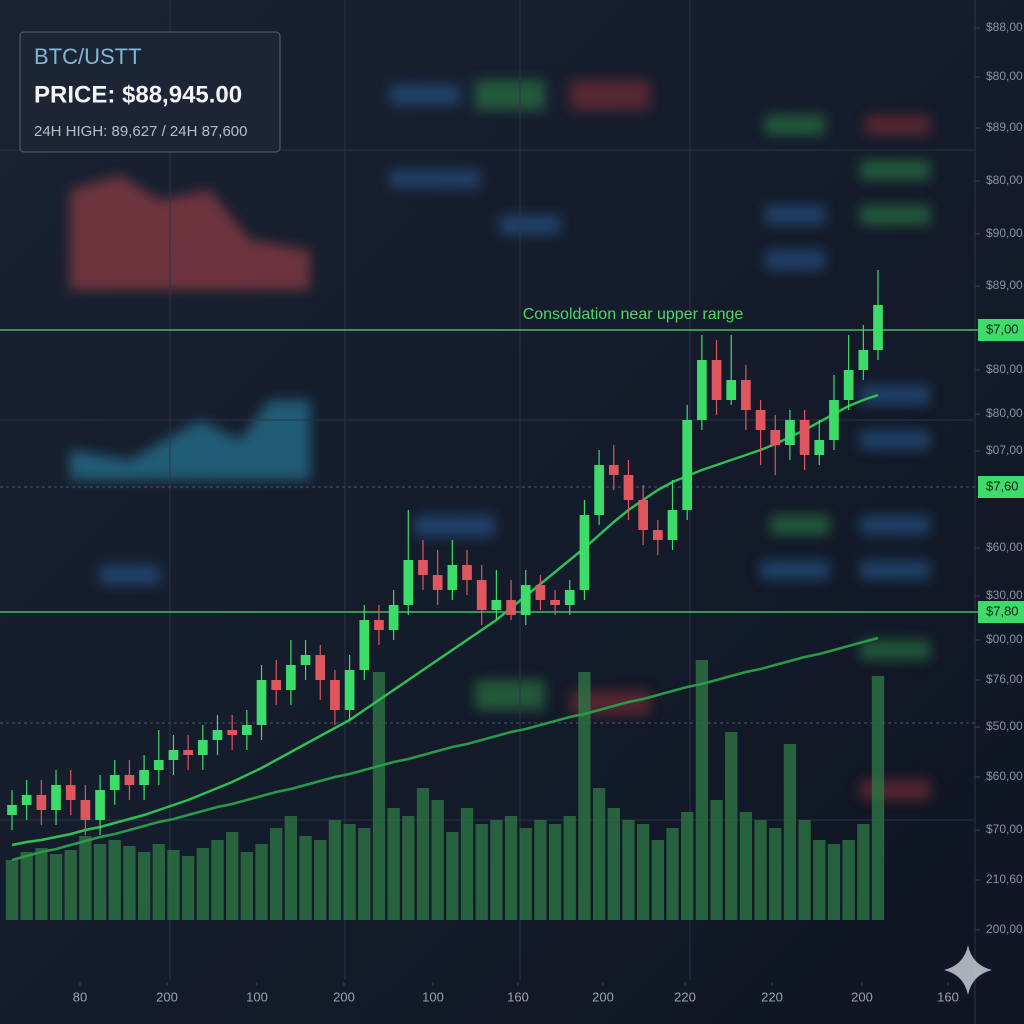  I want to click on y-tick-label: 200,00, so click(1004, 929).